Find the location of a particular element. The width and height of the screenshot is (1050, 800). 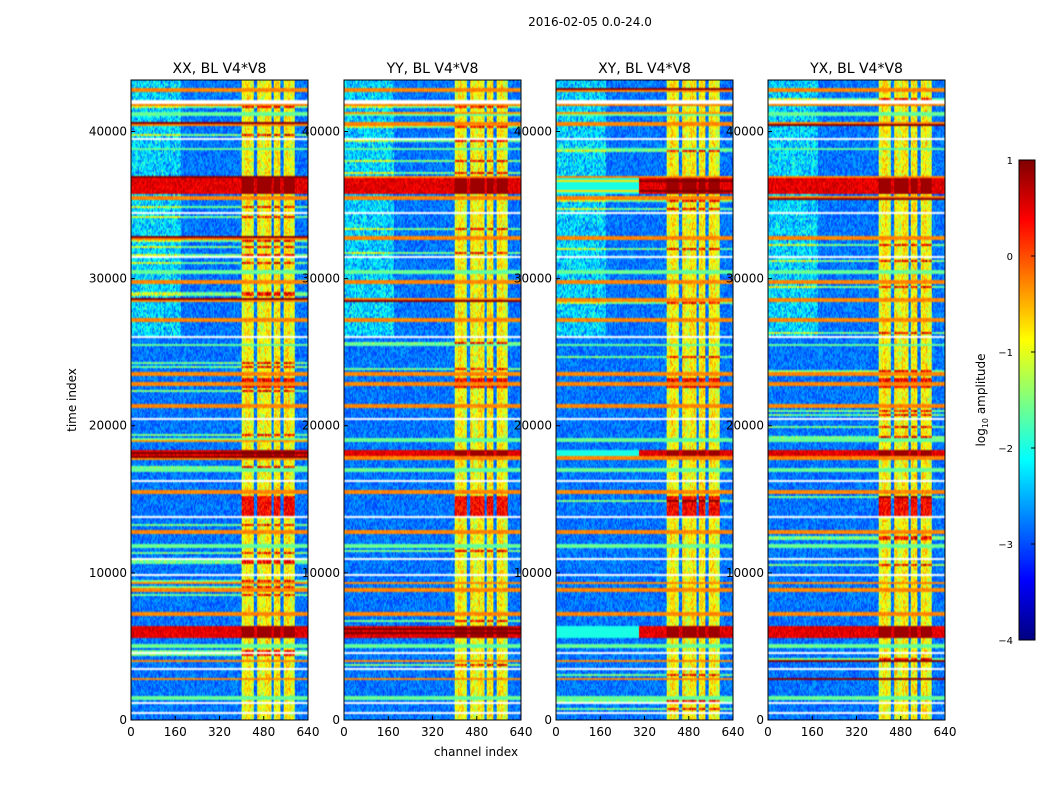

colorbar: 10−1−2−3−4 log10 amplitude is located at coordinates (1005, 401).